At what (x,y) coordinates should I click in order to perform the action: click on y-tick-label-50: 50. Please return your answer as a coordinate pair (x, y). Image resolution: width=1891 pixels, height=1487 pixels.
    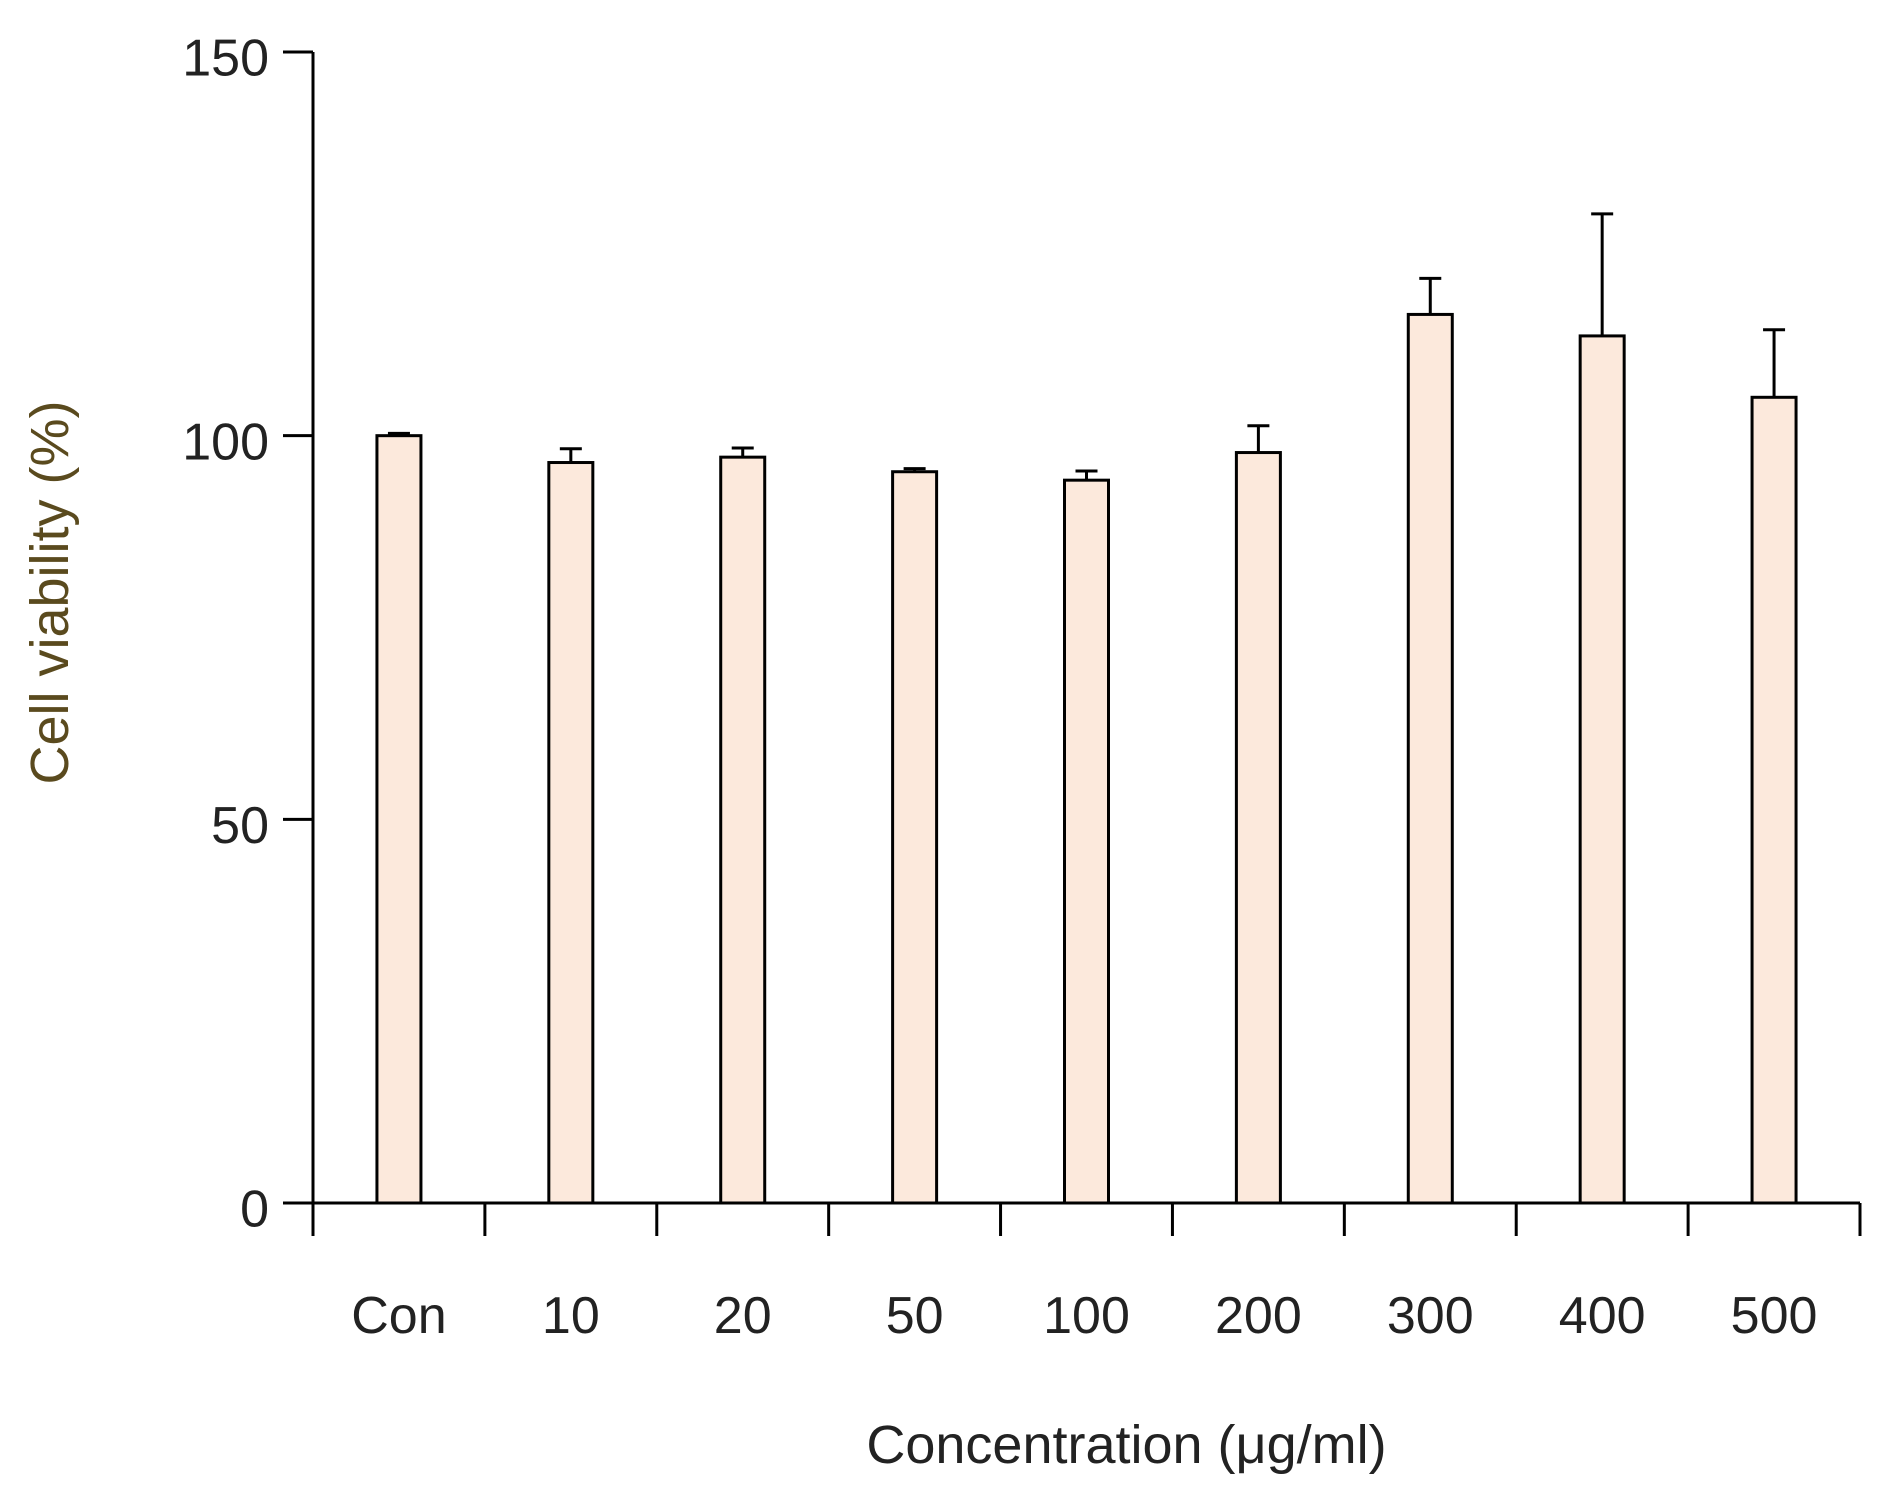
    Looking at the image, I should click on (240, 826).